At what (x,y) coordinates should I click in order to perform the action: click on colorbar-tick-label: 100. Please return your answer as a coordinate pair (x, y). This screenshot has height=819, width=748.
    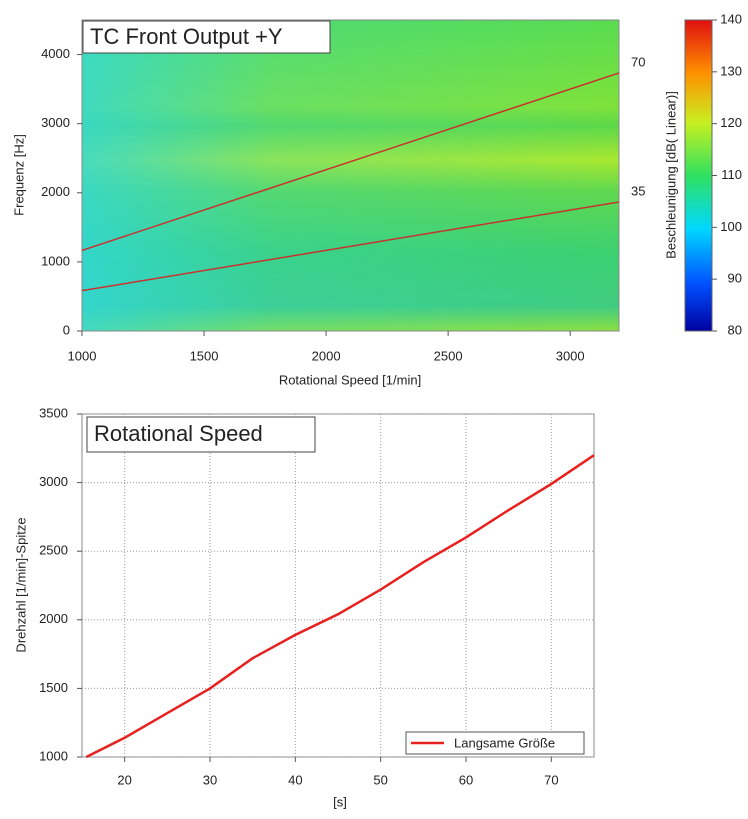
    Looking at the image, I should click on (731, 226).